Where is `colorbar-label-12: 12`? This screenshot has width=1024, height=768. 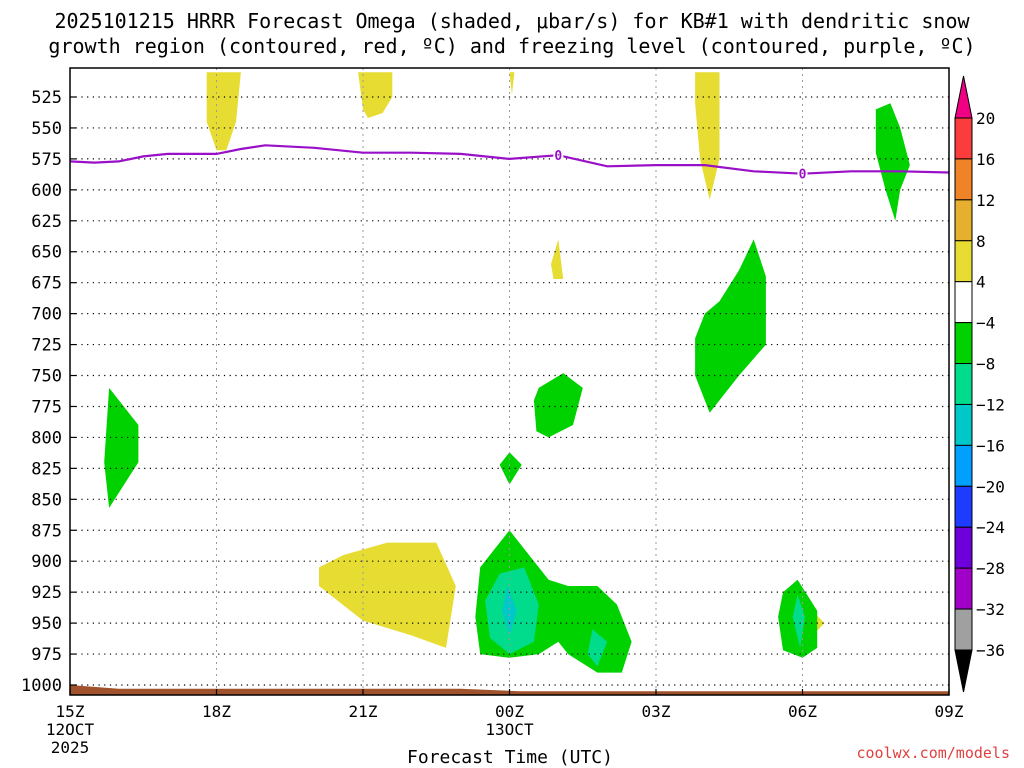
colorbar-label-12: 12 is located at coordinates (985, 200).